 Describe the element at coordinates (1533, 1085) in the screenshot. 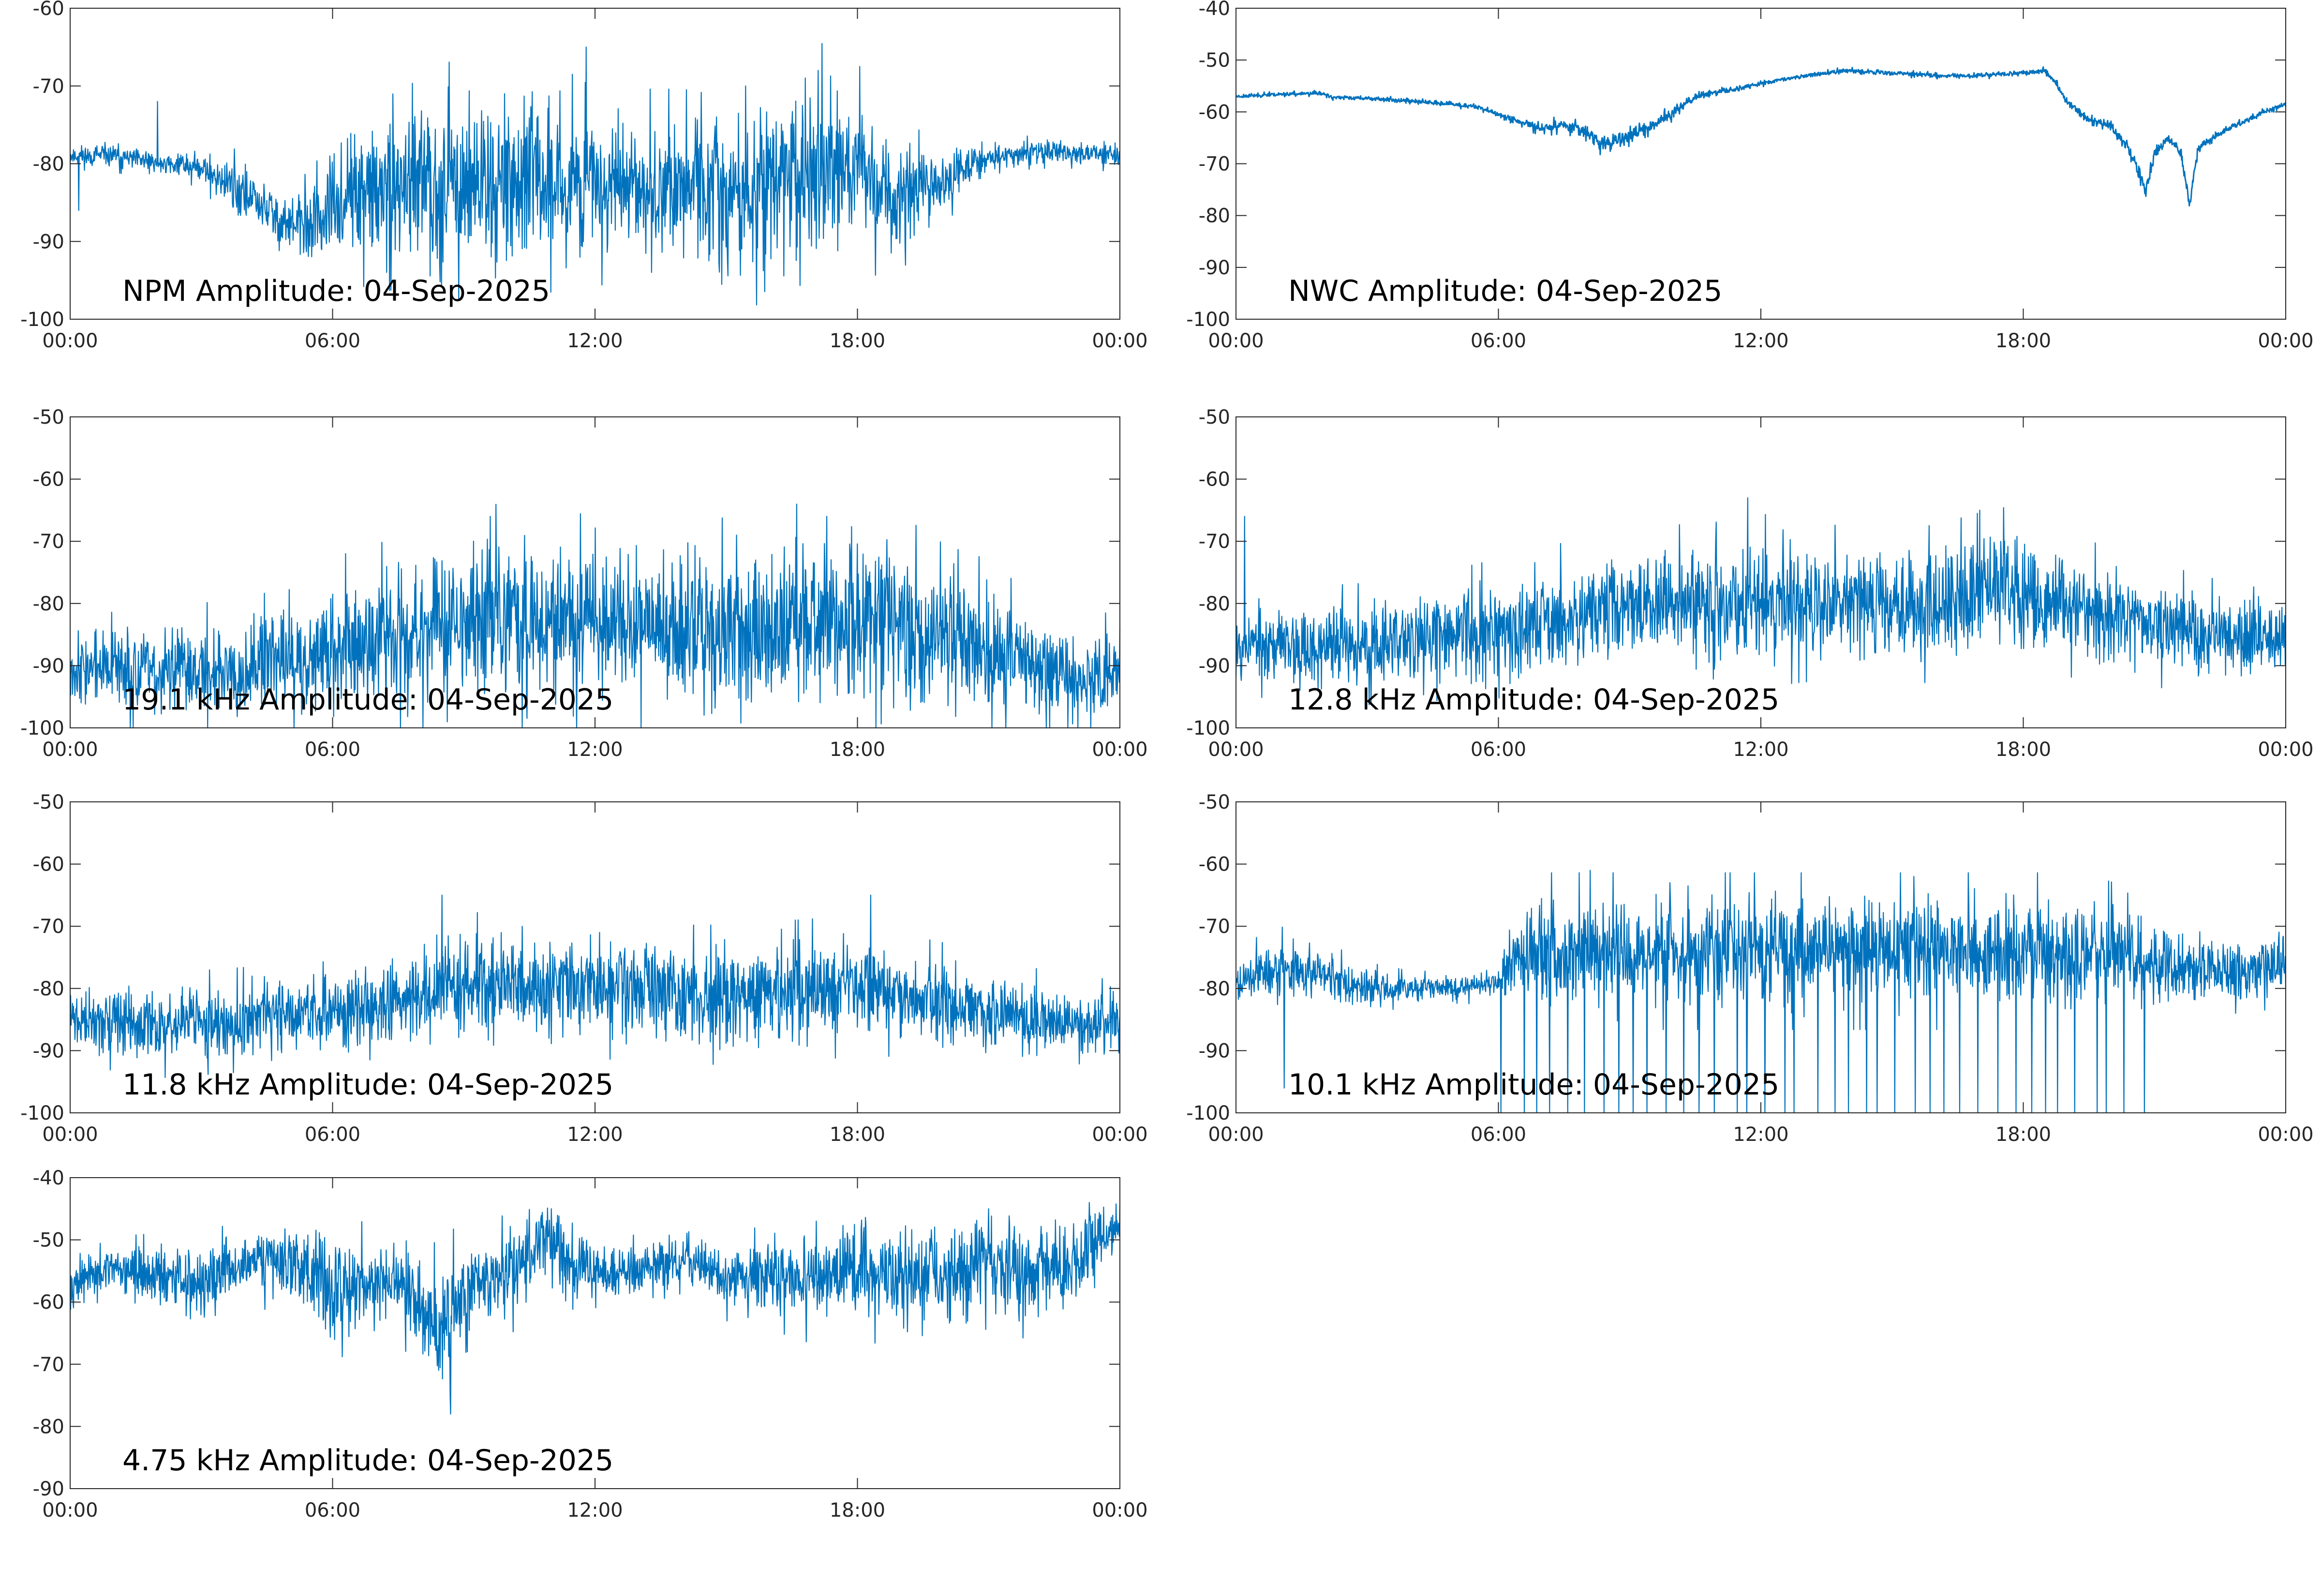

I see `panel-title: 10.1 kHz Amplitude: 04-Sep-2025` at that location.